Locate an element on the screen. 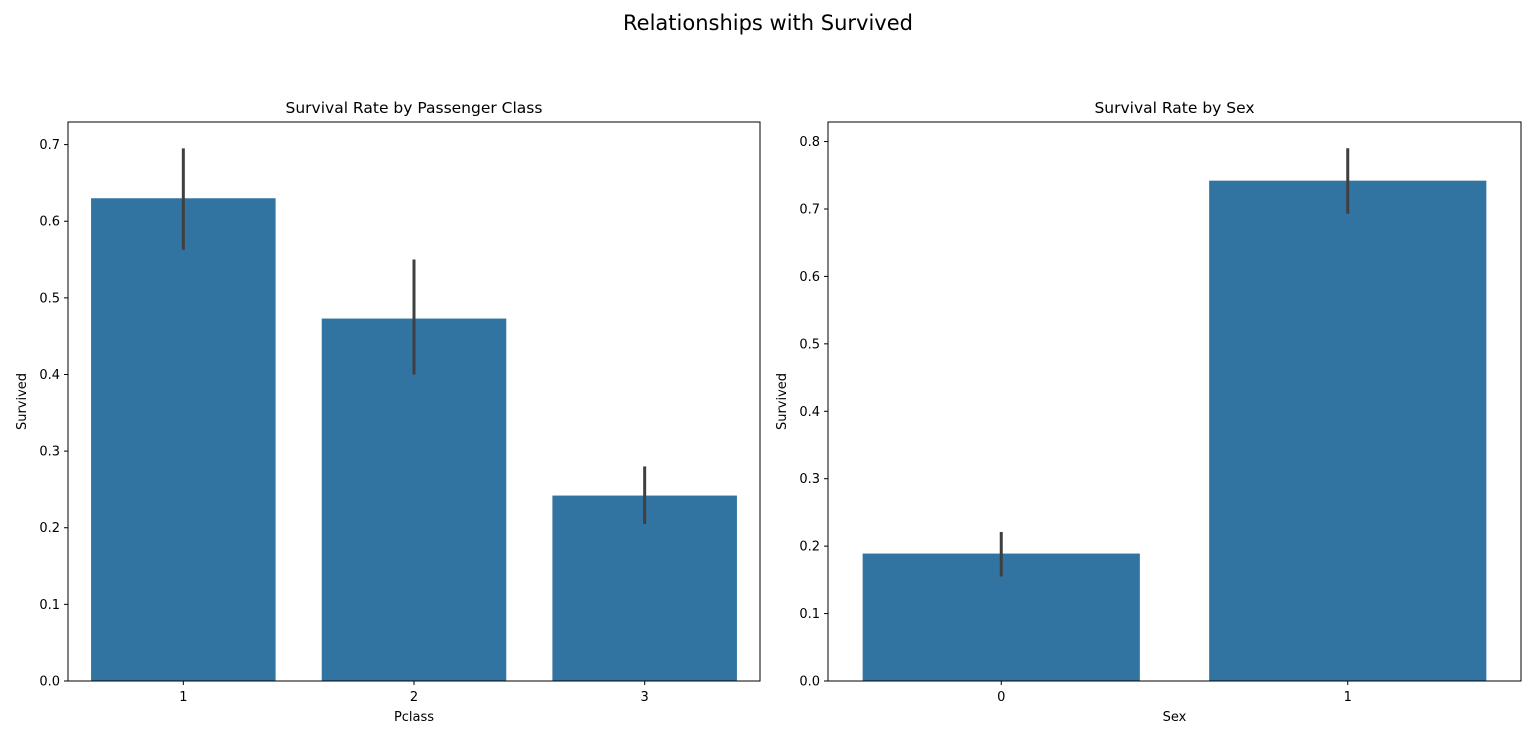  x-axis-label: Sex is located at coordinates (1175, 717).